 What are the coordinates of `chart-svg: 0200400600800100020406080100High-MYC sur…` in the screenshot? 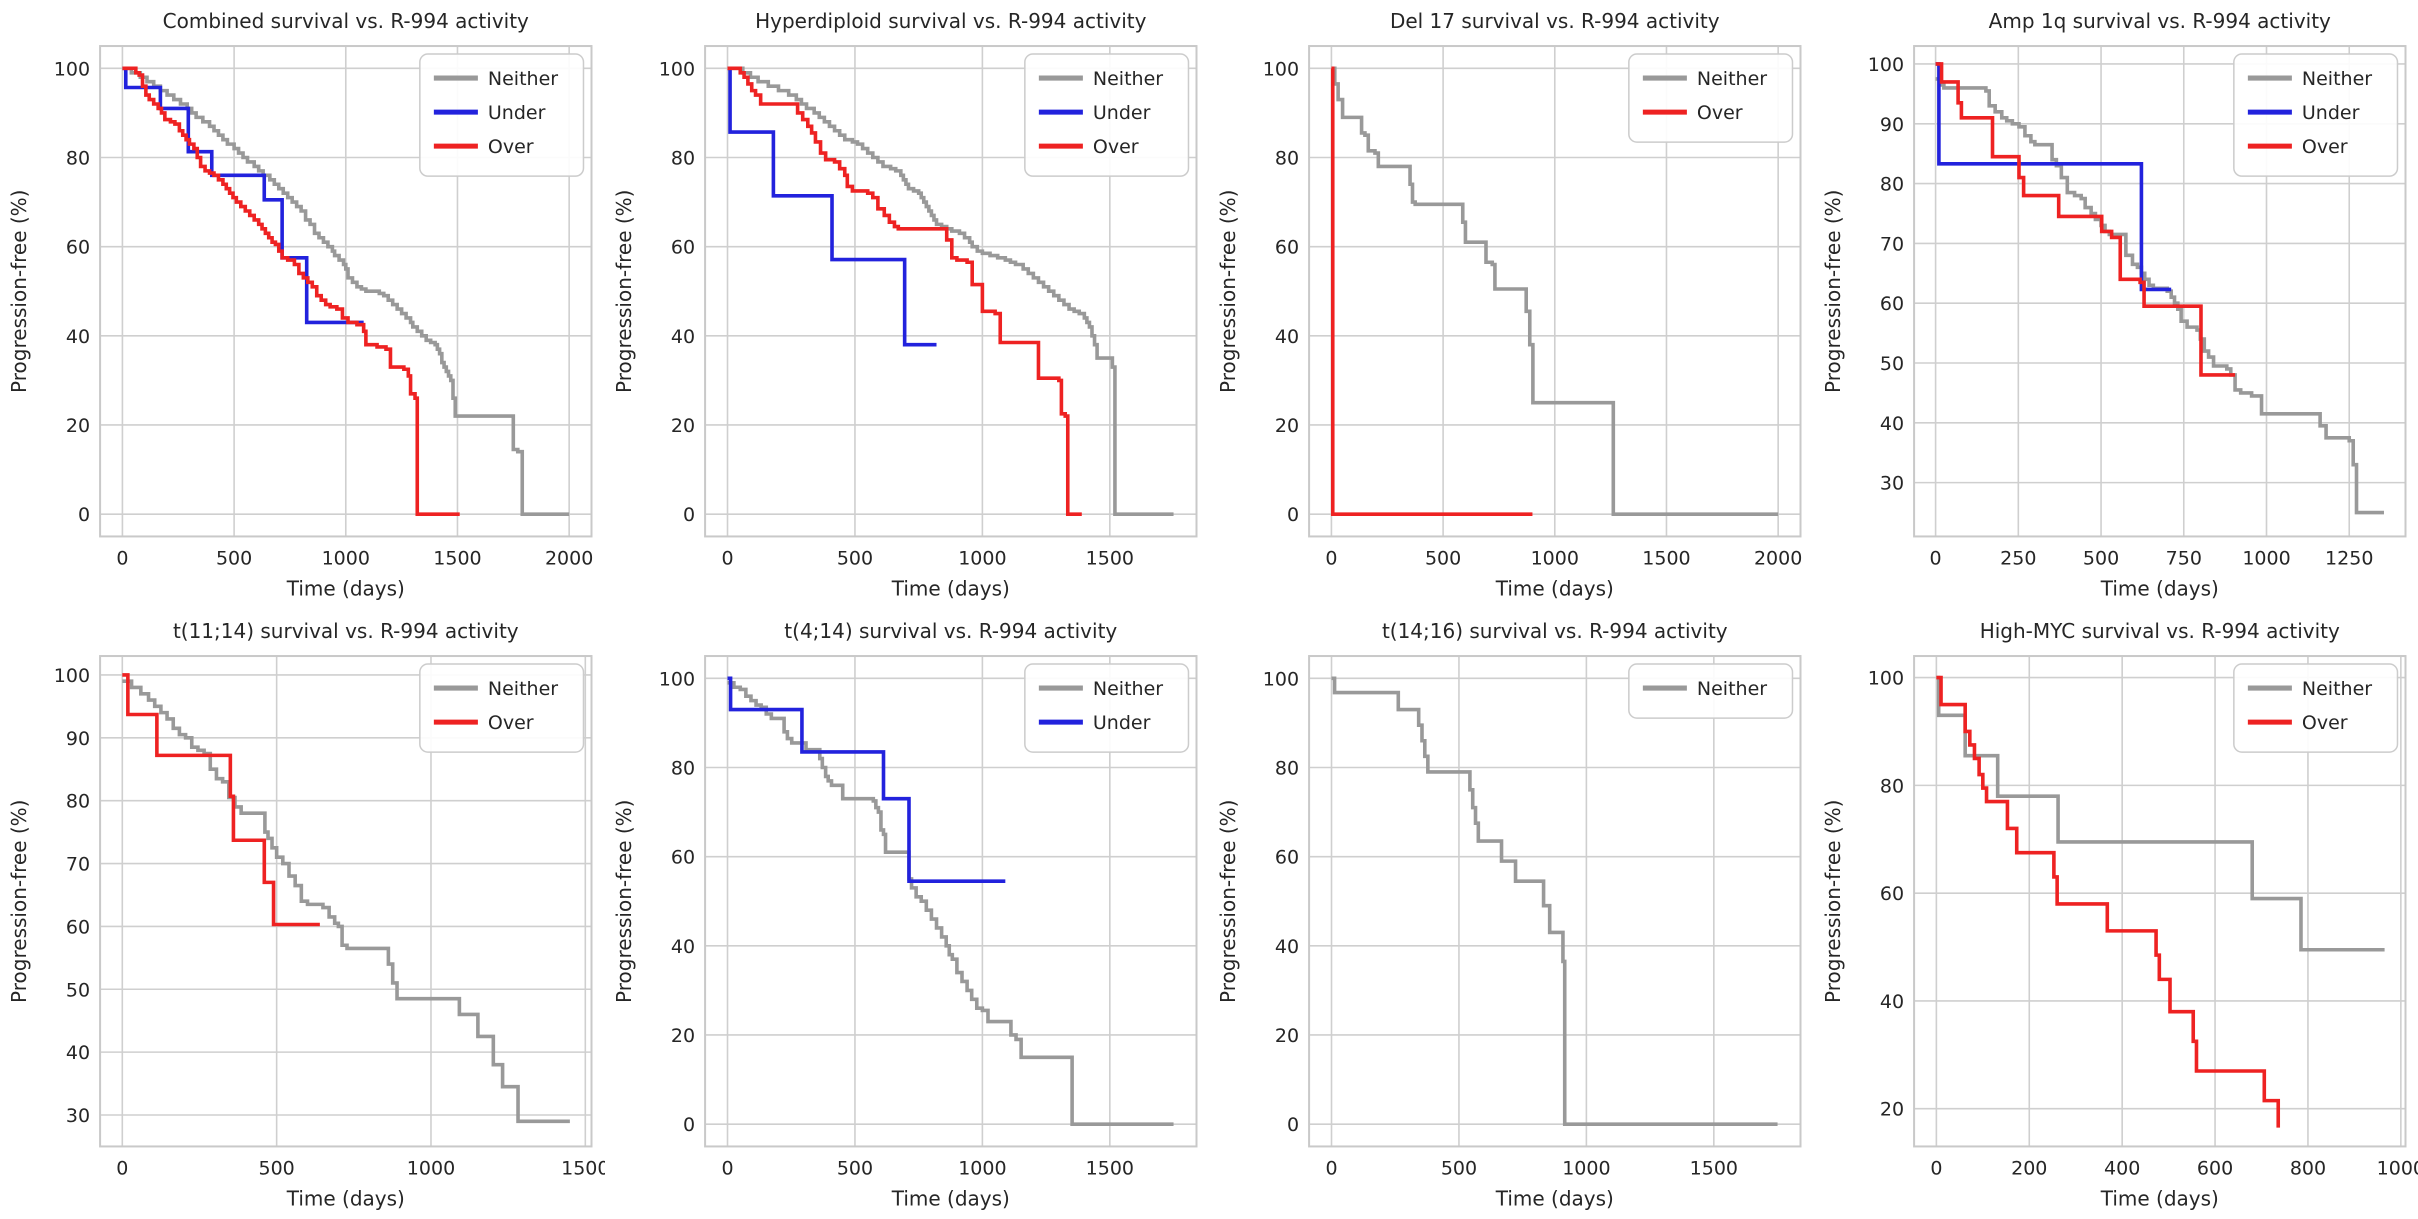 It's located at (2116, 914).